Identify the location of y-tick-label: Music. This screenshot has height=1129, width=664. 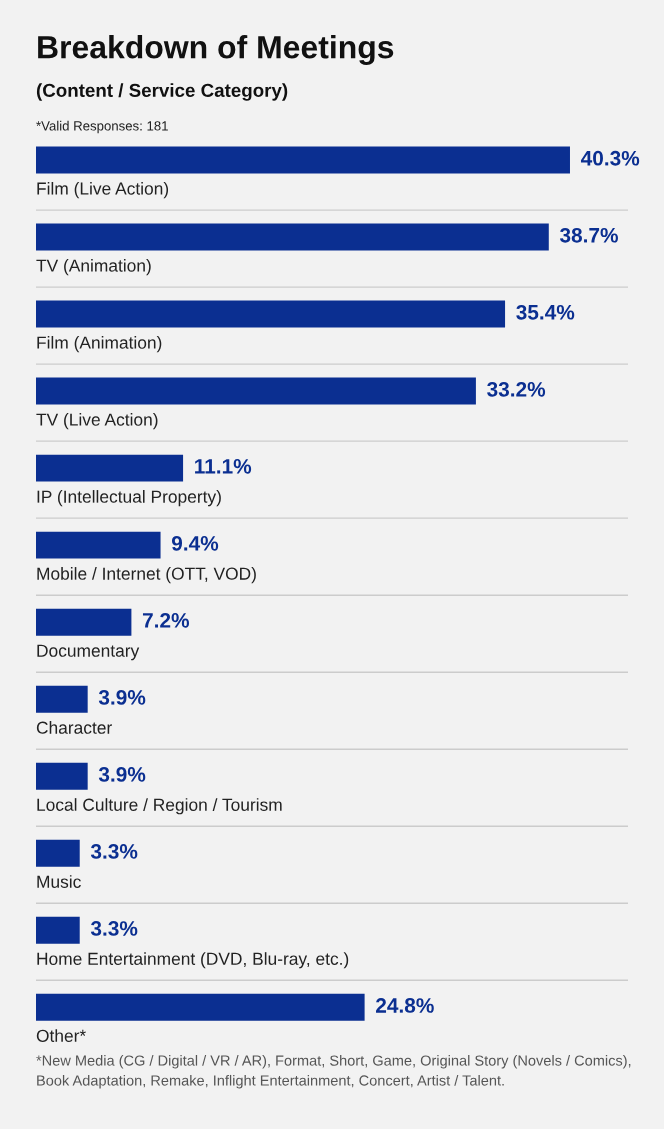
(59, 881).